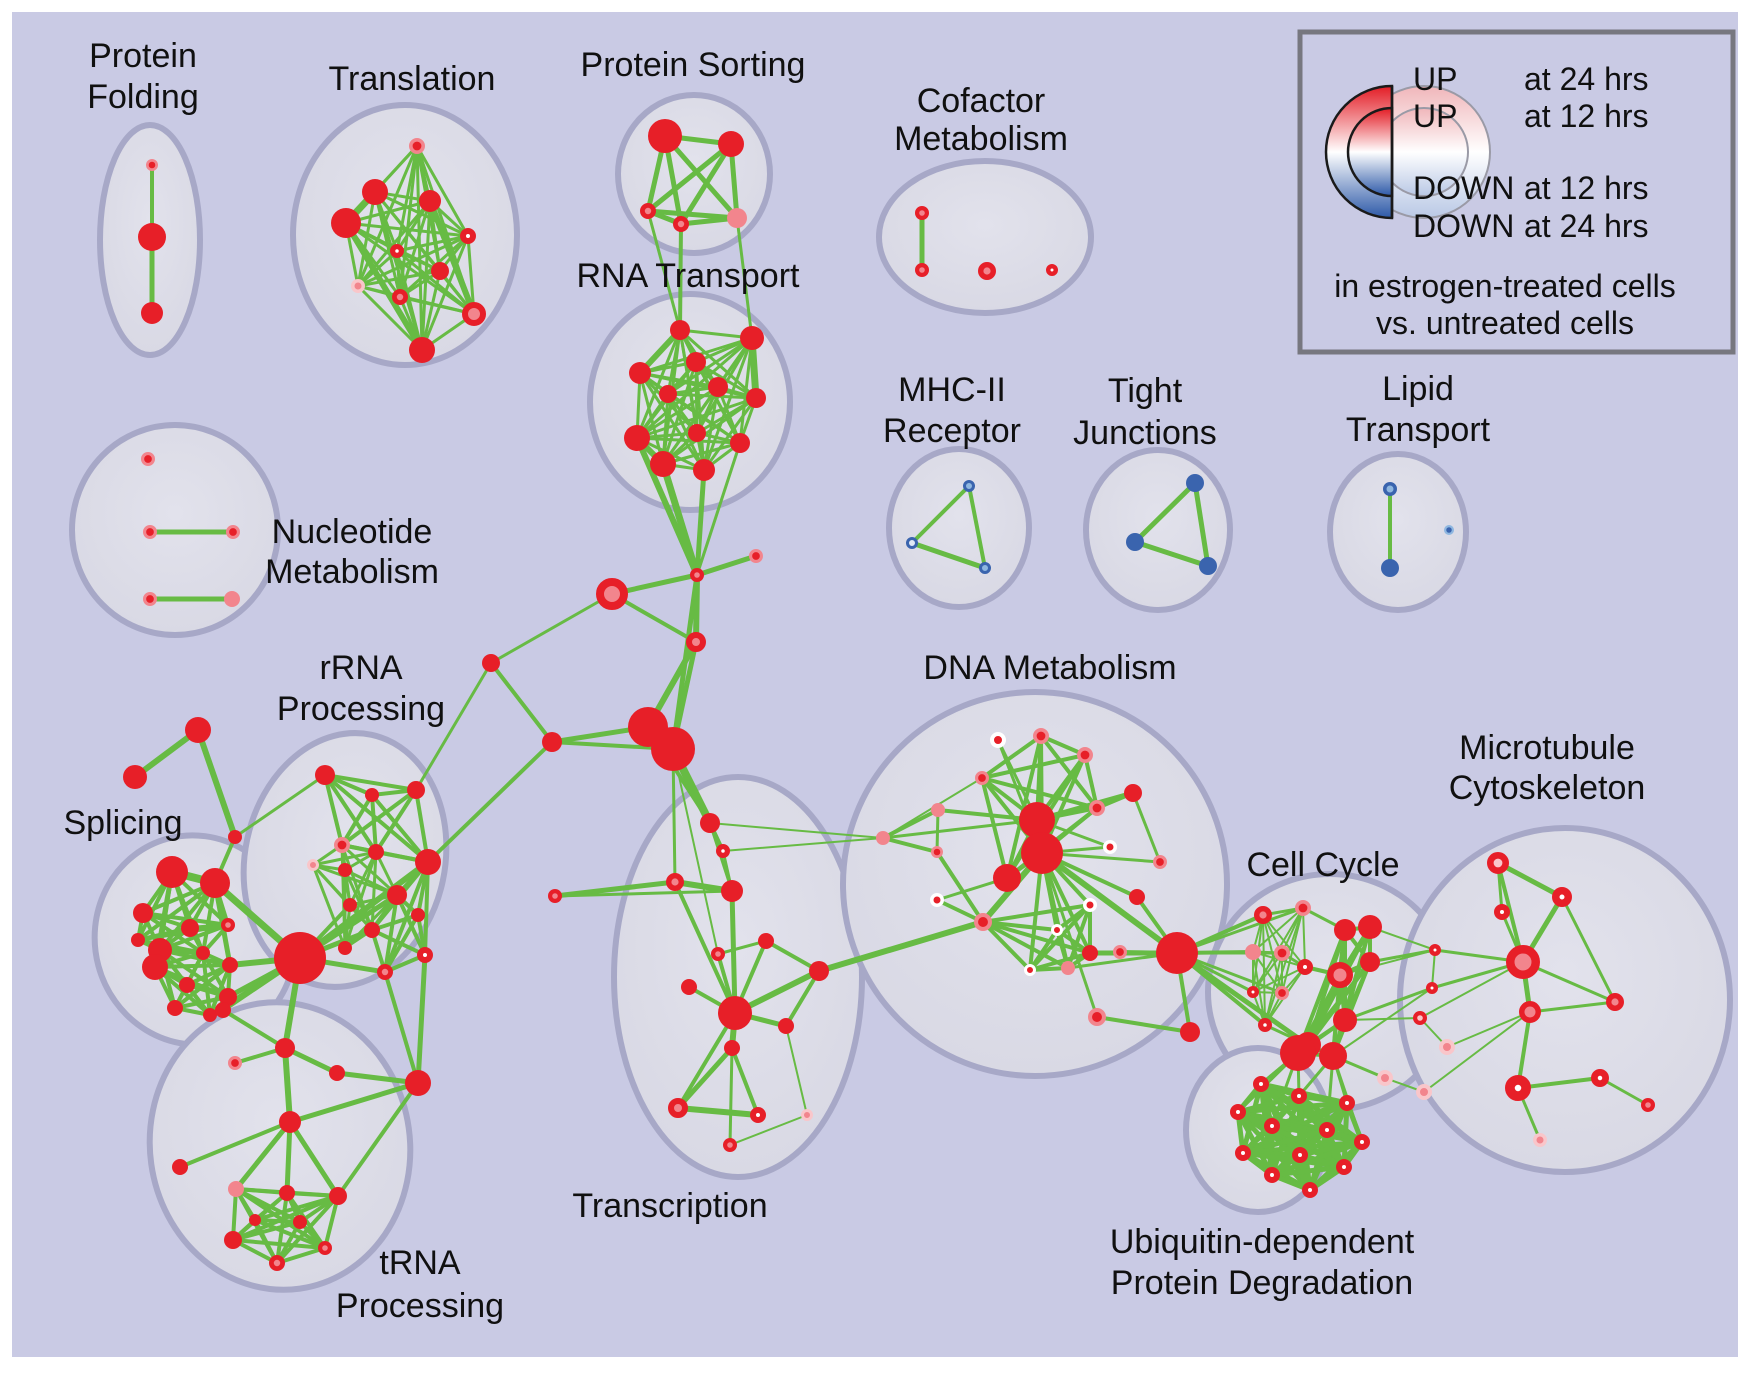 The width and height of the screenshot is (1750, 1376). Describe the element at coordinates (1505, 323) in the screenshot. I see `legend-footer-text: vs. untreated cells` at that location.